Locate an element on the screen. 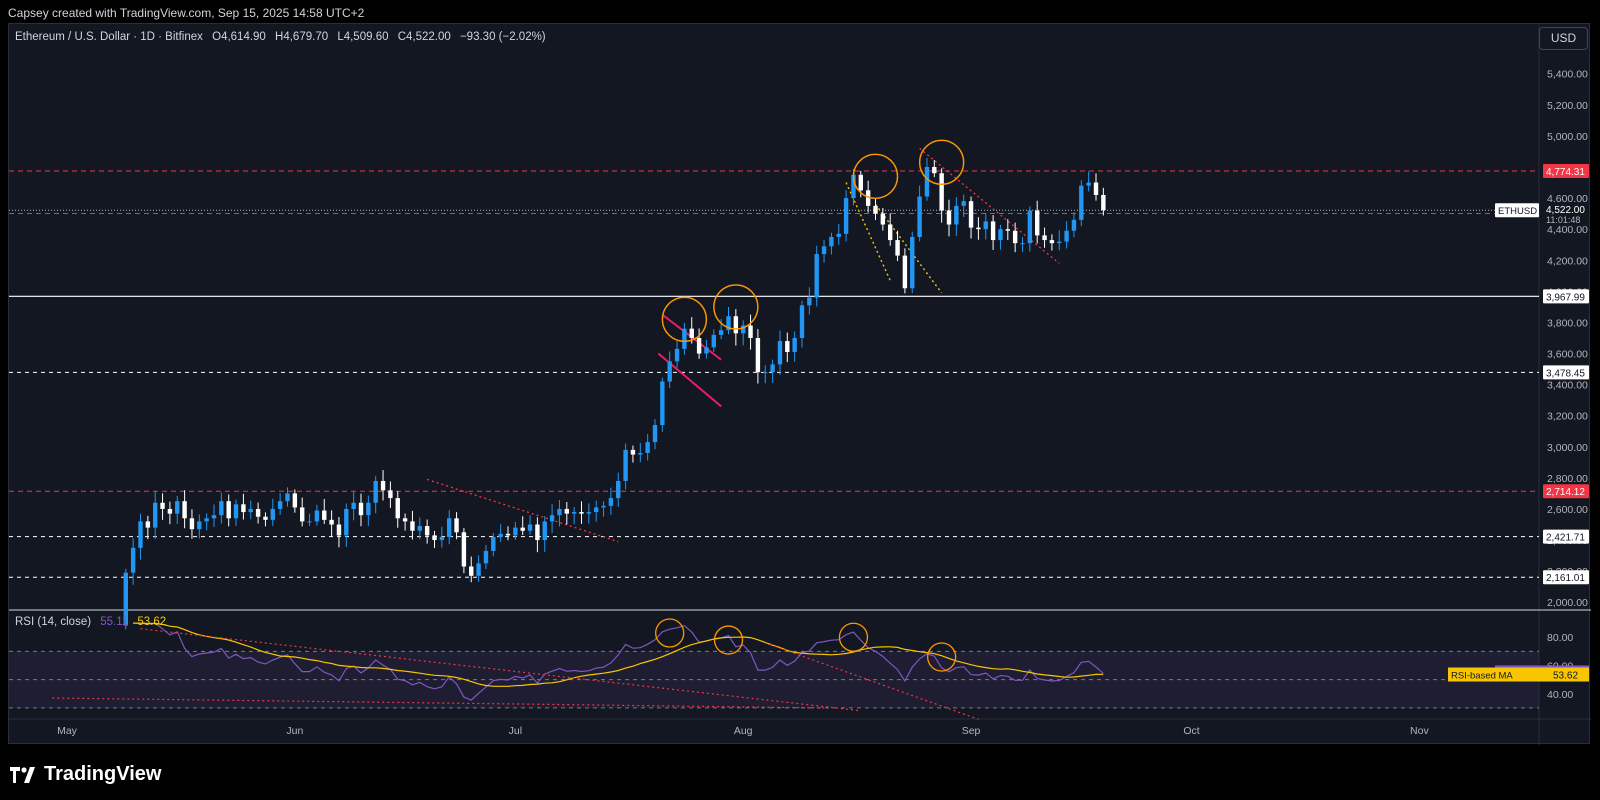 This screenshot has width=1600, height=800. price-tick-label: 3,800.00 is located at coordinates (1567, 323).